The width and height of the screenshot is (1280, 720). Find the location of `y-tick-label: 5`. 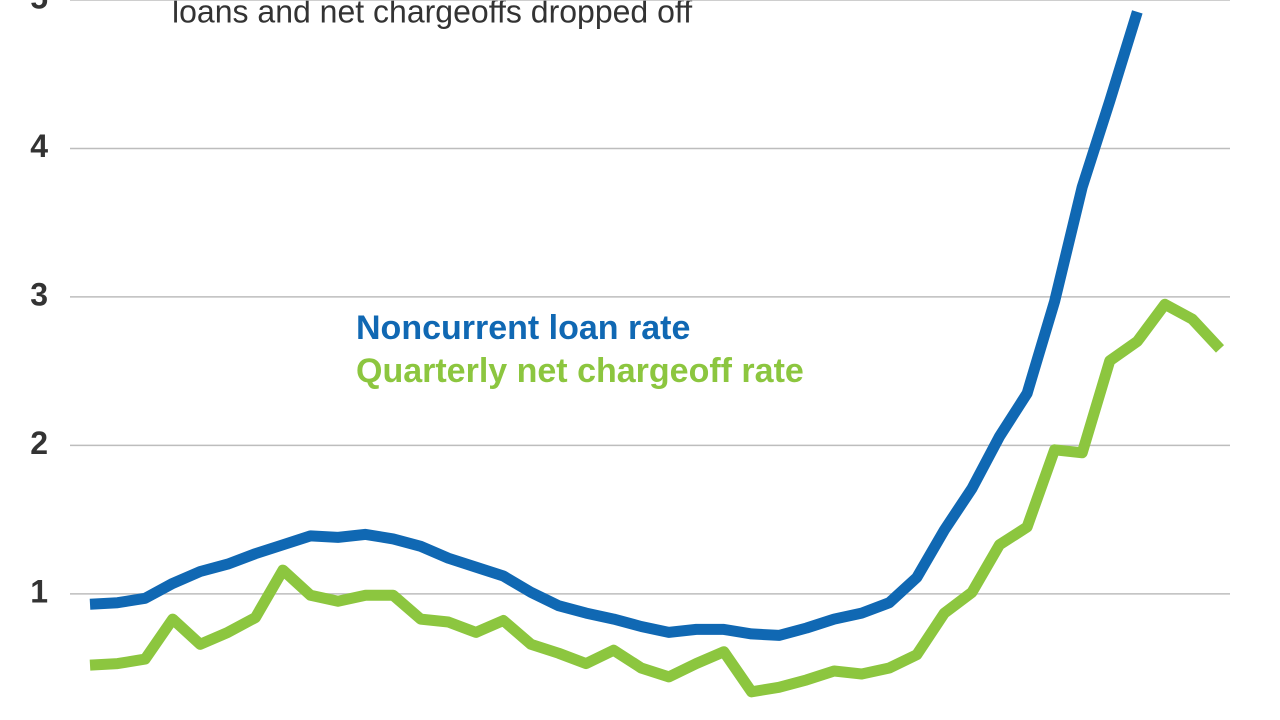

y-tick-label: 5 is located at coordinates (39, 7).